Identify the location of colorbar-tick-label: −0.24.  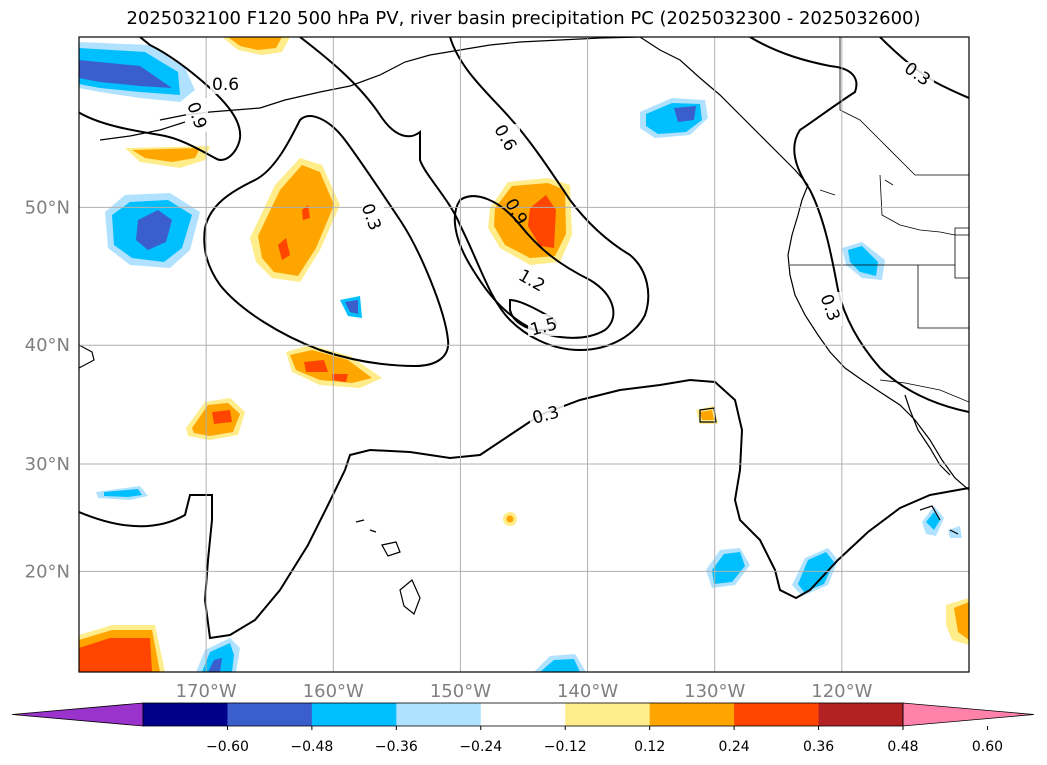
(480, 747).